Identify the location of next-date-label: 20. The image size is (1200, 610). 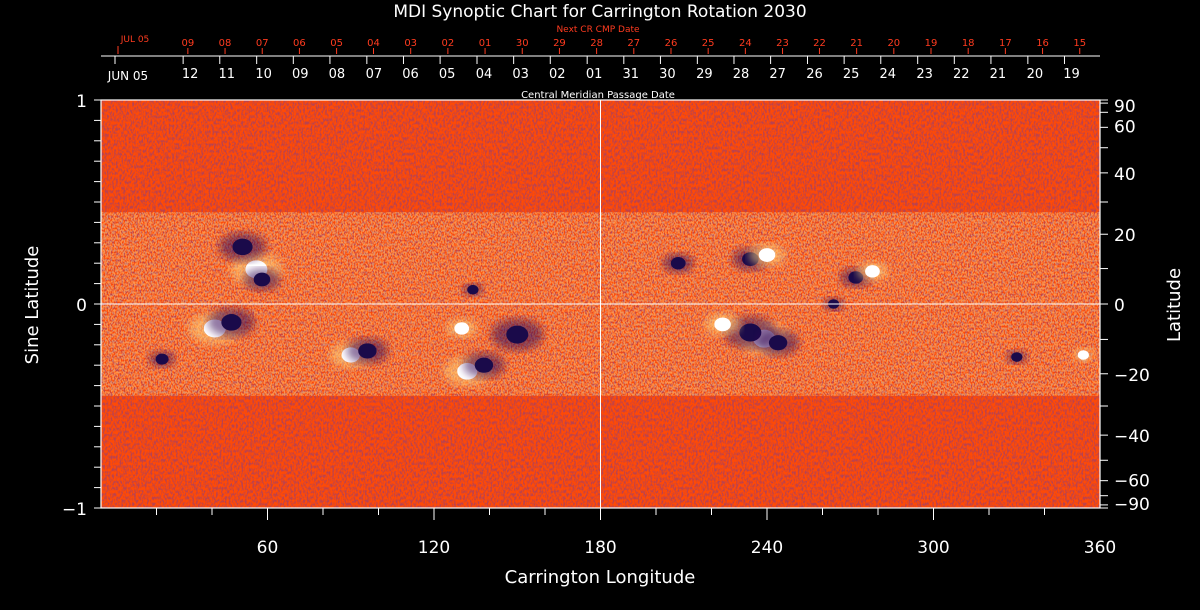
(893, 43).